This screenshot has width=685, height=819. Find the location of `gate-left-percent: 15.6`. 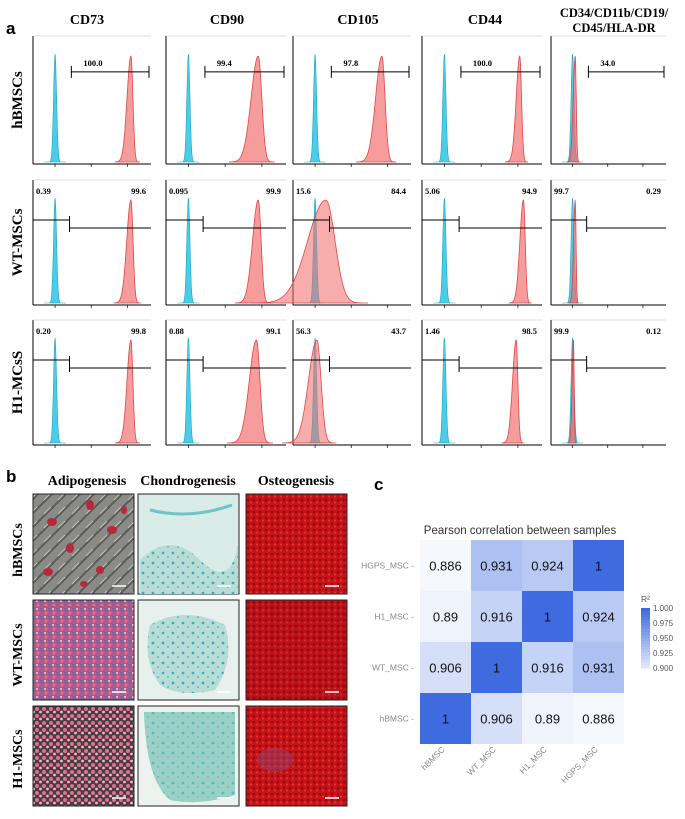

gate-left-percent: 15.6 is located at coordinates (303, 191).